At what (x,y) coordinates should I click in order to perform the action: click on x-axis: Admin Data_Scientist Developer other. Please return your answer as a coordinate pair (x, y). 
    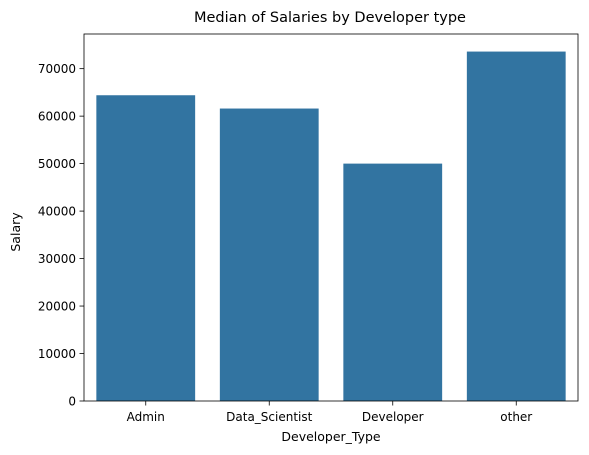
    Looking at the image, I should click on (329, 412).